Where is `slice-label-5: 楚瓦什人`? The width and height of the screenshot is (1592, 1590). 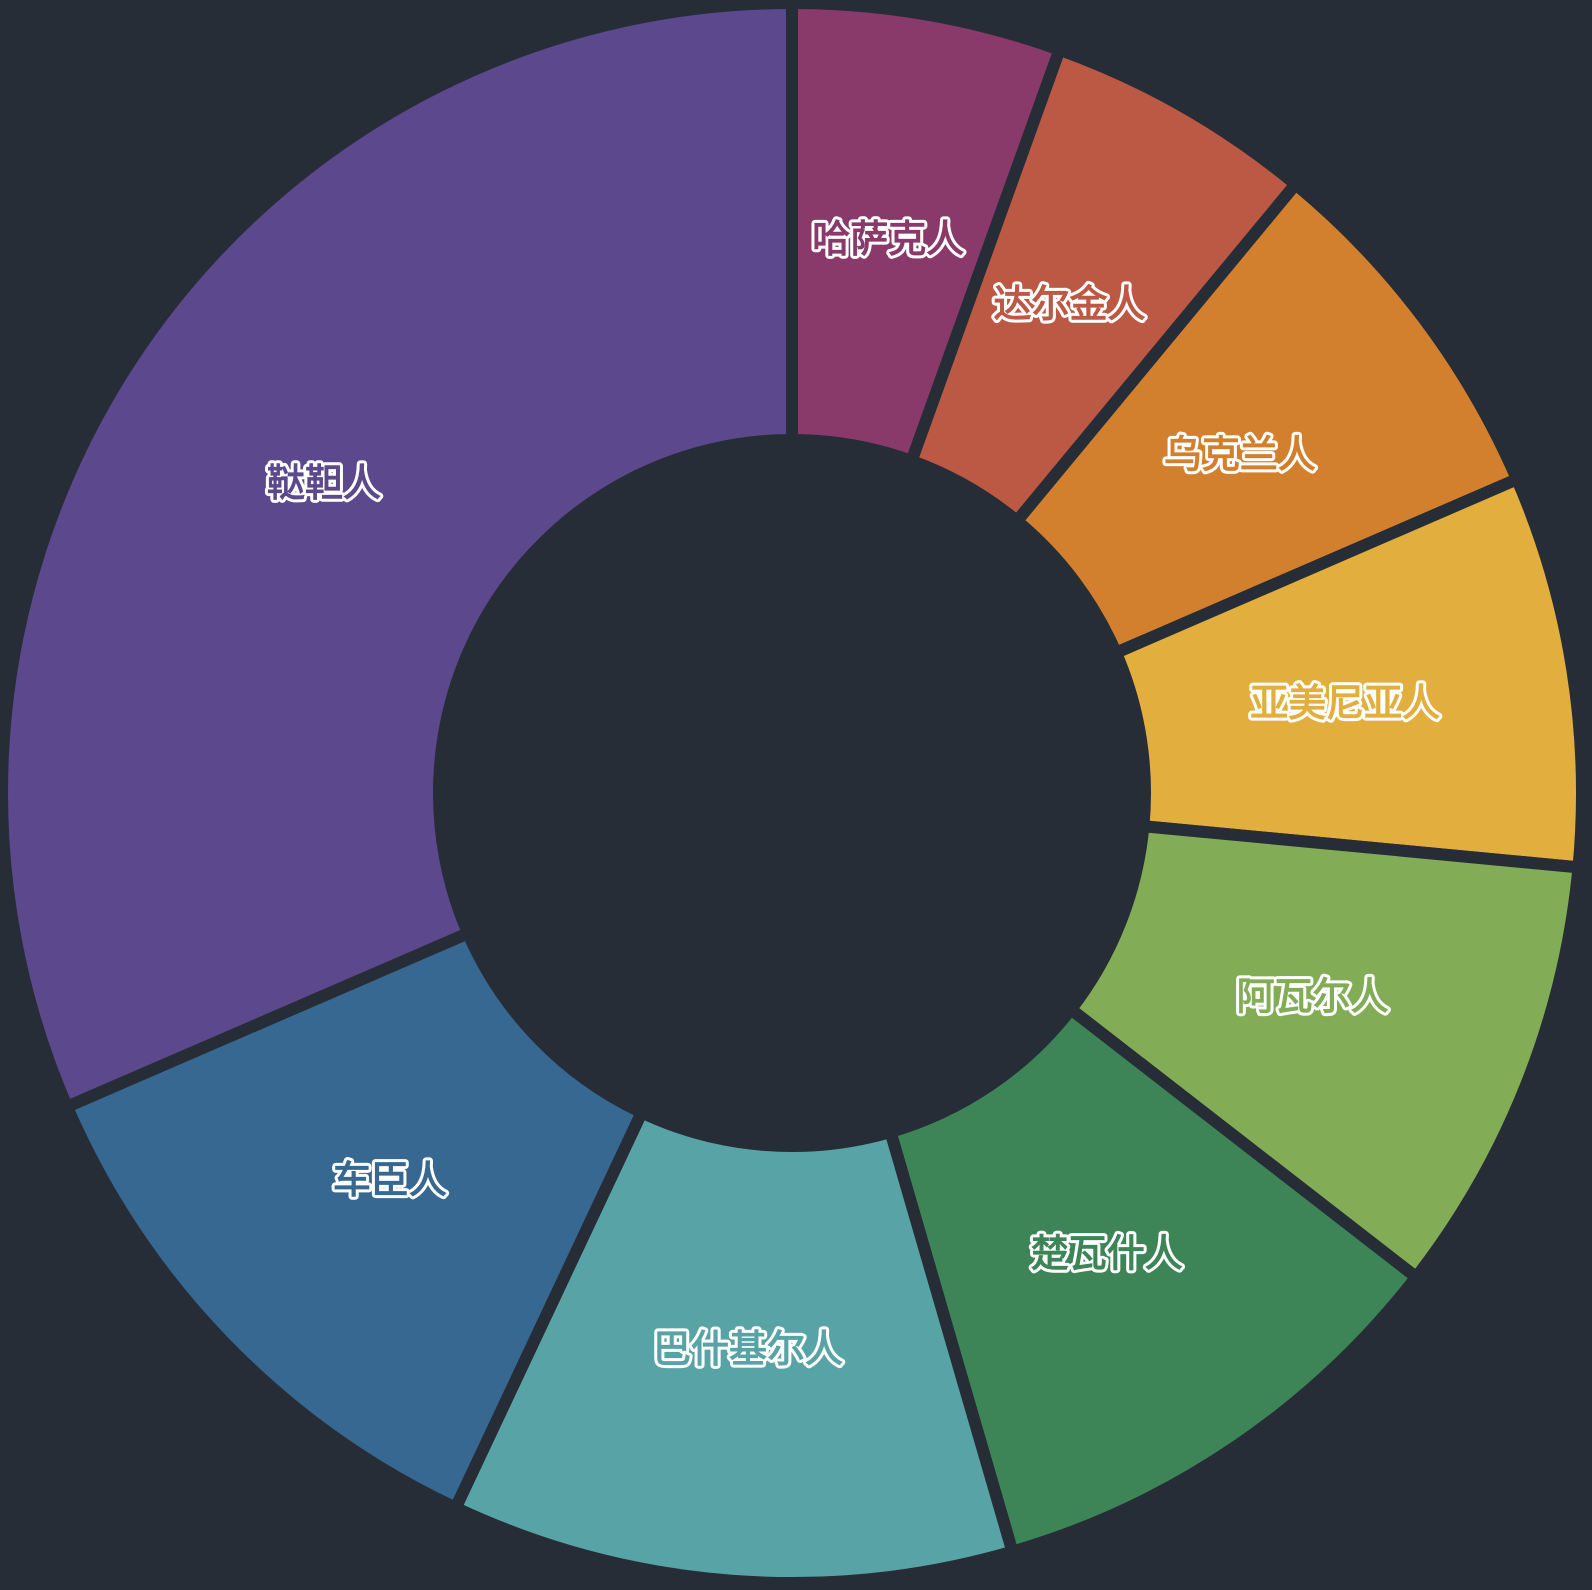 slice-label-5: 楚瓦什人 is located at coordinates (1107, 1254).